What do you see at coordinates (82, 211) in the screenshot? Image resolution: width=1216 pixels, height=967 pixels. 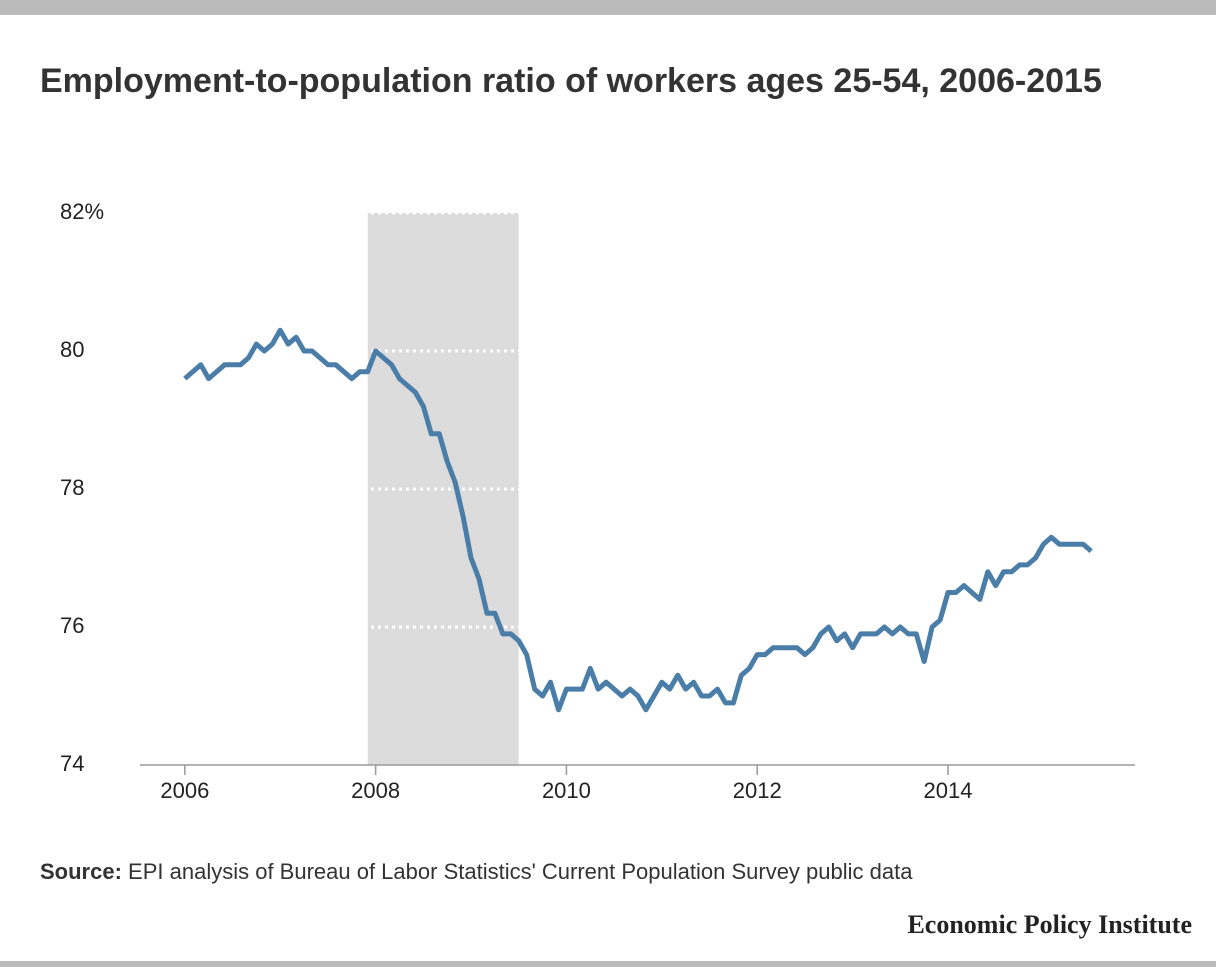 I see `y-tick-label: 82%` at bounding box center [82, 211].